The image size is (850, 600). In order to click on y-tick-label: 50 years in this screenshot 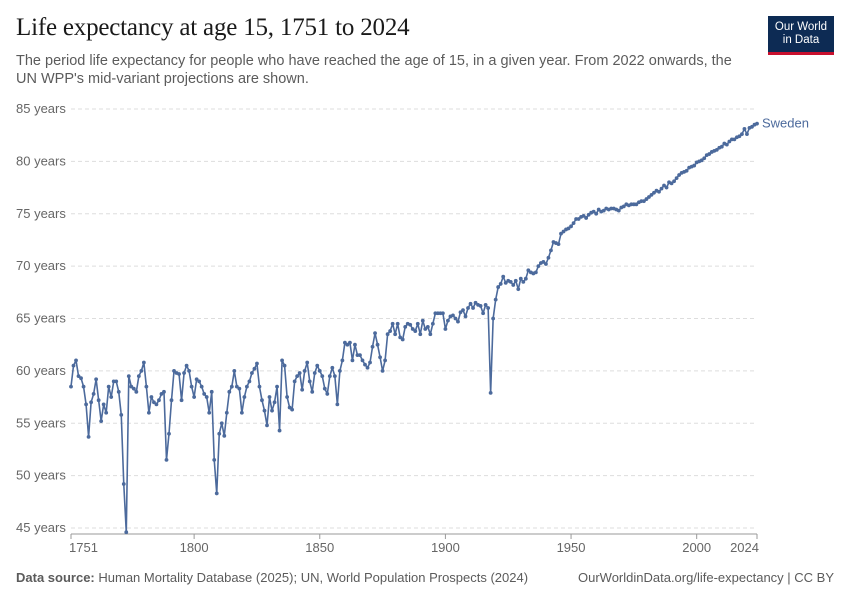, I will do `click(41, 475)`.